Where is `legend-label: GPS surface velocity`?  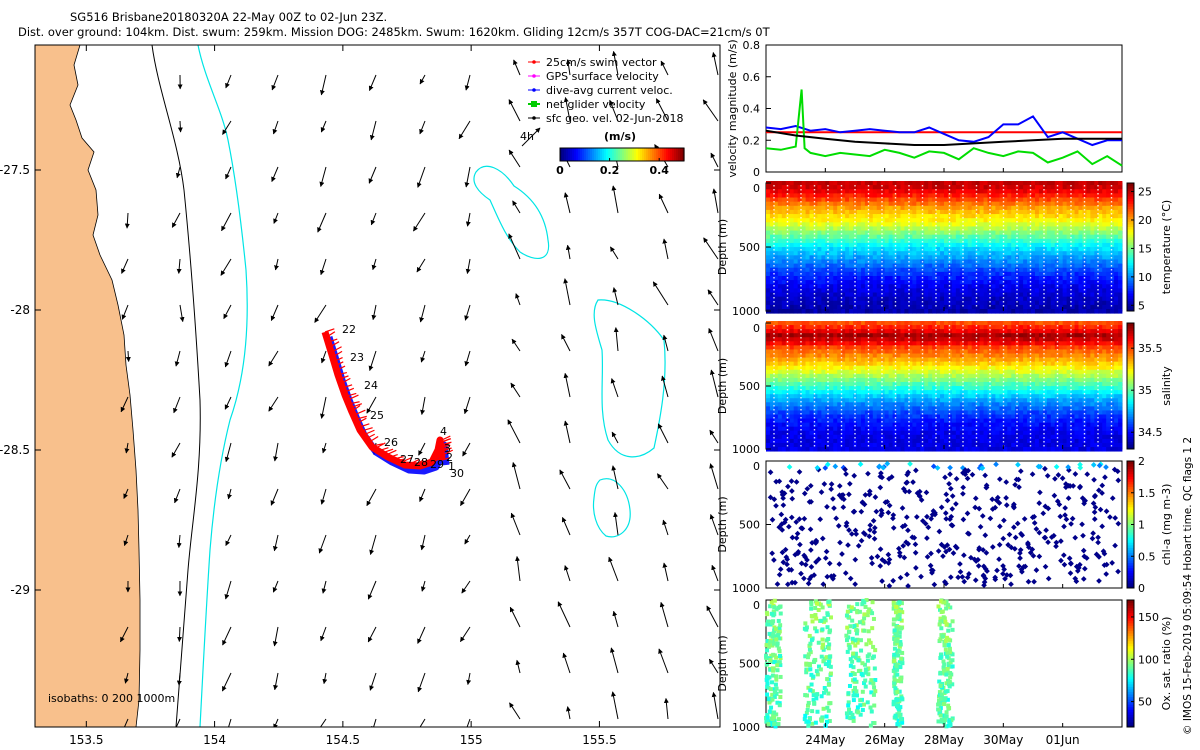 legend-label: GPS surface velocity is located at coordinates (602, 76).